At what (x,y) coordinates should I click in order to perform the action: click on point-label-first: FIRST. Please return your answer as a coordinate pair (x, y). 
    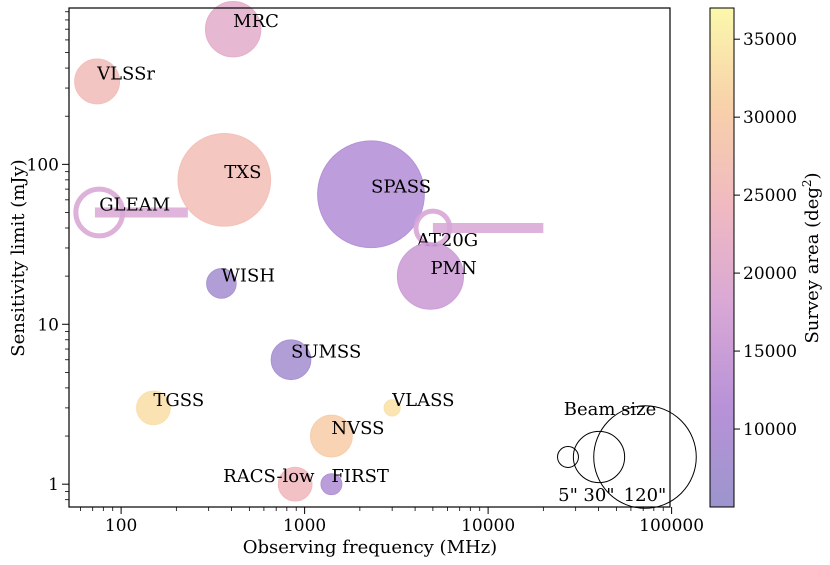
    Looking at the image, I should click on (360, 476).